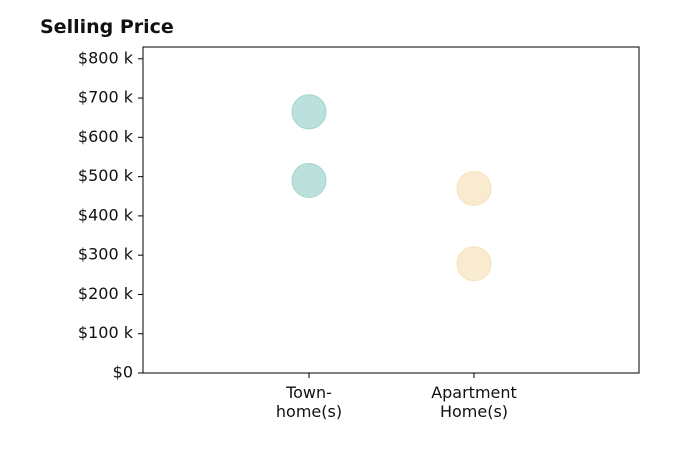  I want to click on y-tick-label: $0, so click(123, 372).